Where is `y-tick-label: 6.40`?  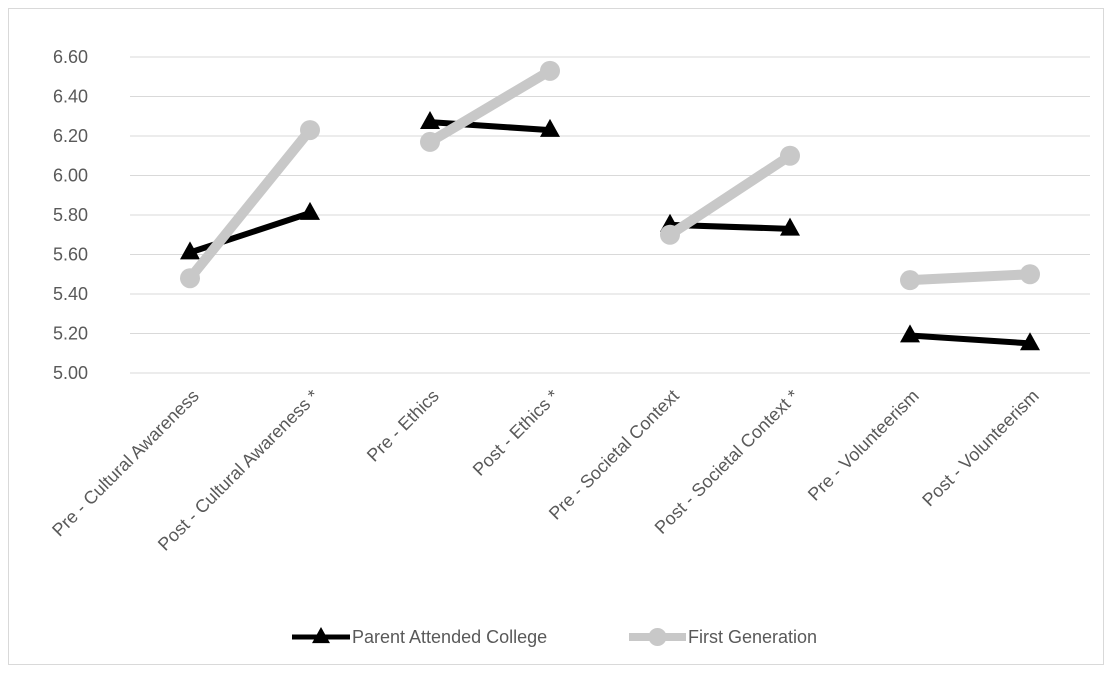
y-tick-label: 6.40 is located at coordinates (70, 97).